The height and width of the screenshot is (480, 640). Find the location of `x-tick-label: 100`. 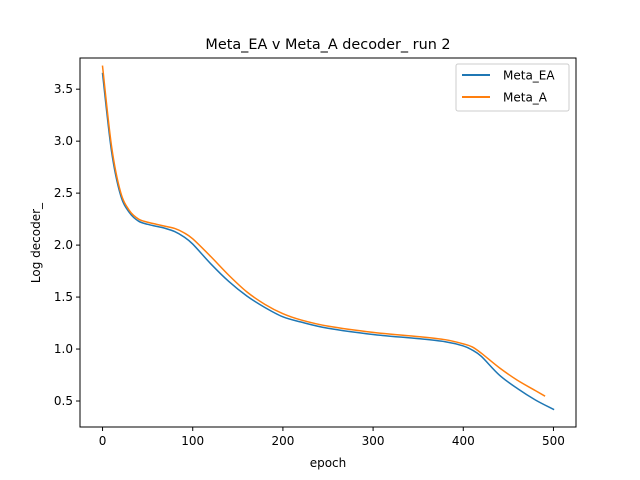

x-tick-label: 100 is located at coordinates (192, 441).